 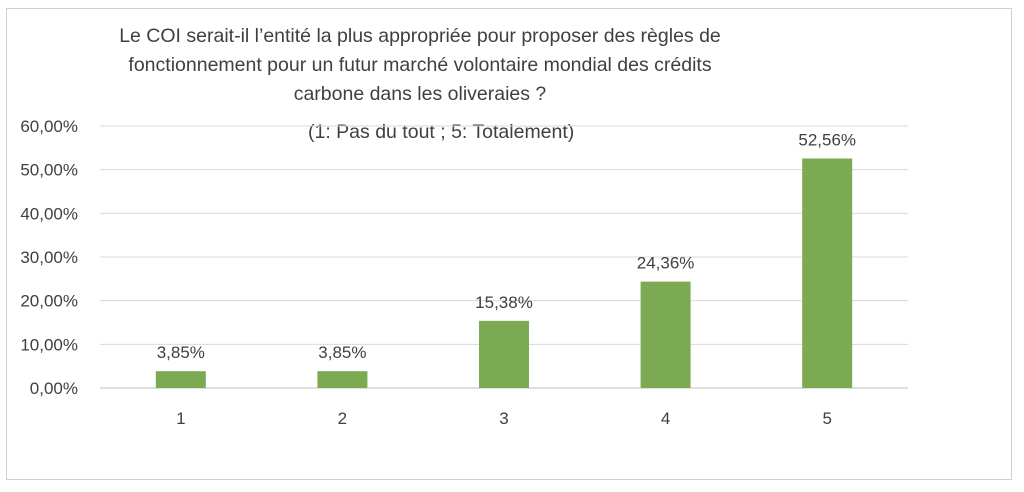 What do you see at coordinates (503, 418) in the screenshot?
I see `x-tick-label: 3` at bounding box center [503, 418].